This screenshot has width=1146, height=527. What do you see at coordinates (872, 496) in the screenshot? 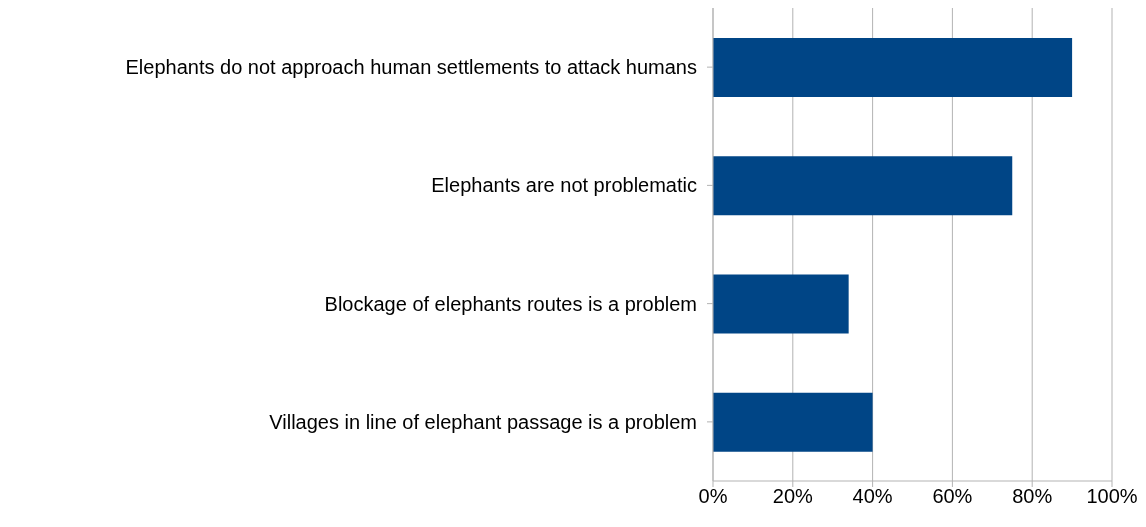
I see `x-tick-label: 40%` at bounding box center [872, 496].